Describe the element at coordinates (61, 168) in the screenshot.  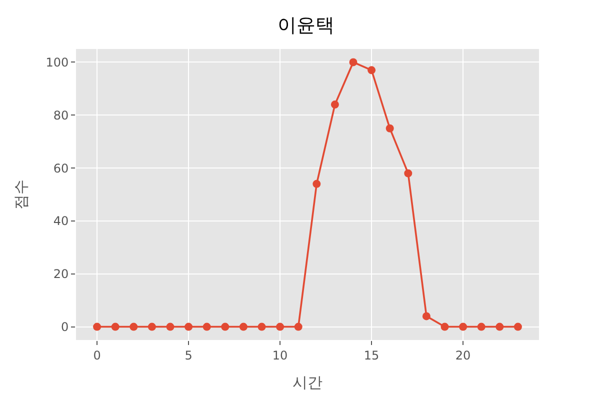
I see `y-tick-label: 60` at that location.